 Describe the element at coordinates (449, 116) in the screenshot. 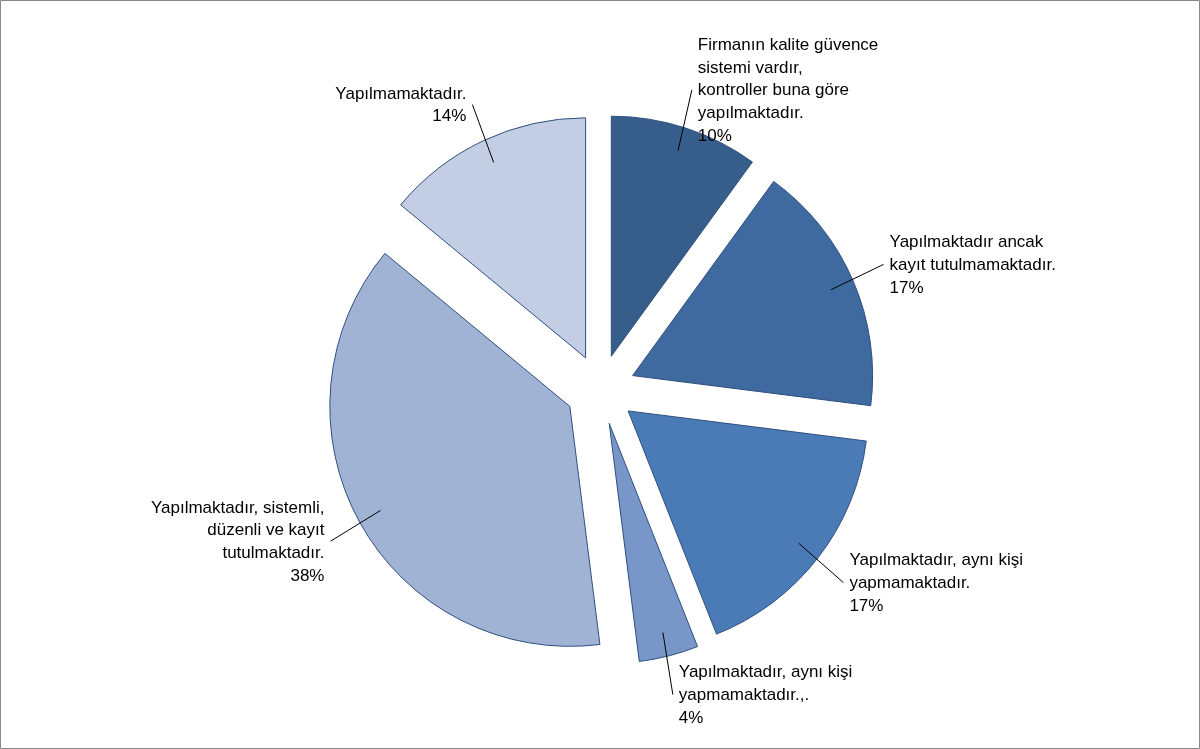

I see `data-label: 14%` at that location.